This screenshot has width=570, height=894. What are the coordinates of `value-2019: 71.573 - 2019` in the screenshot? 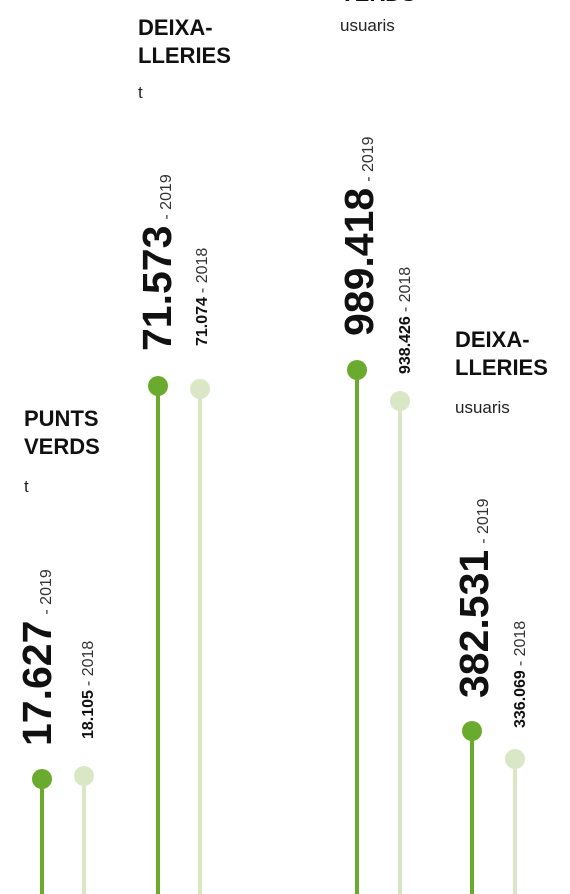 It's located at (157, 262).